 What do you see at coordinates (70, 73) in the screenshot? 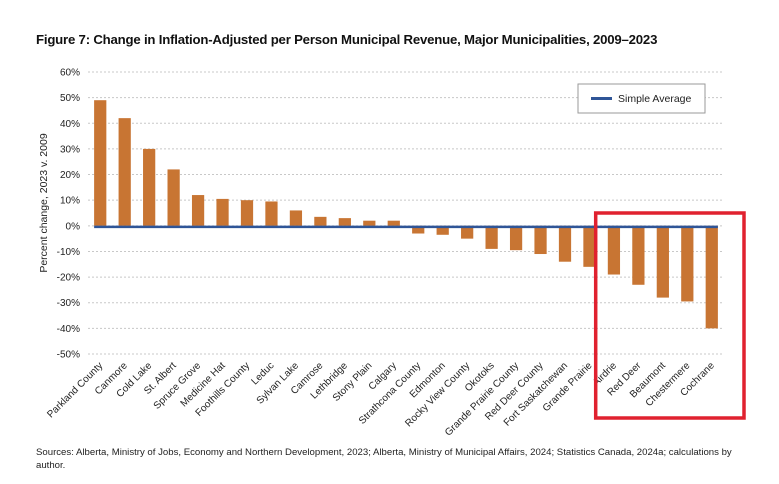
I see `y-tick-label: 60%` at bounding box center [70, 73].